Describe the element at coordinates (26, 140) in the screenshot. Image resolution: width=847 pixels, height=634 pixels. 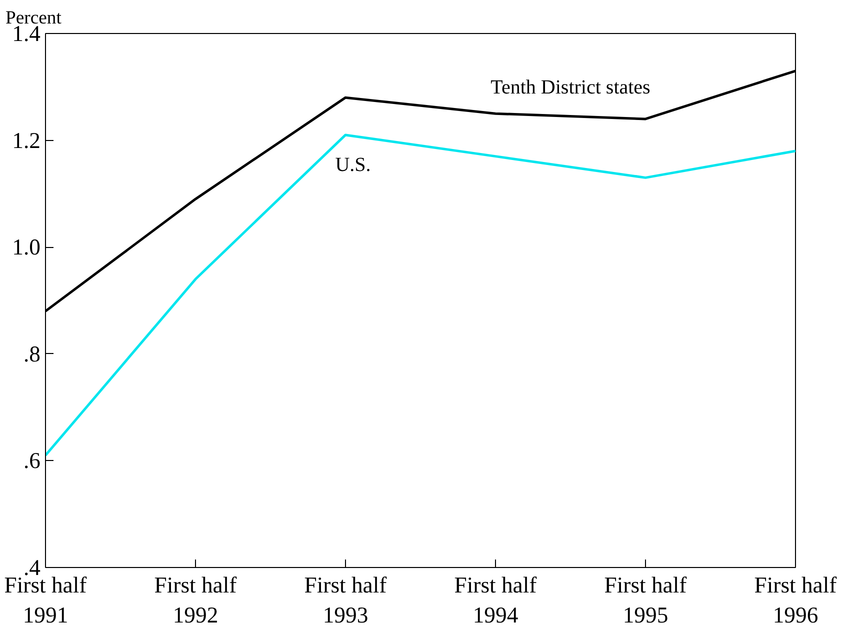
I see `y-tick-label: 1.2` at that location.